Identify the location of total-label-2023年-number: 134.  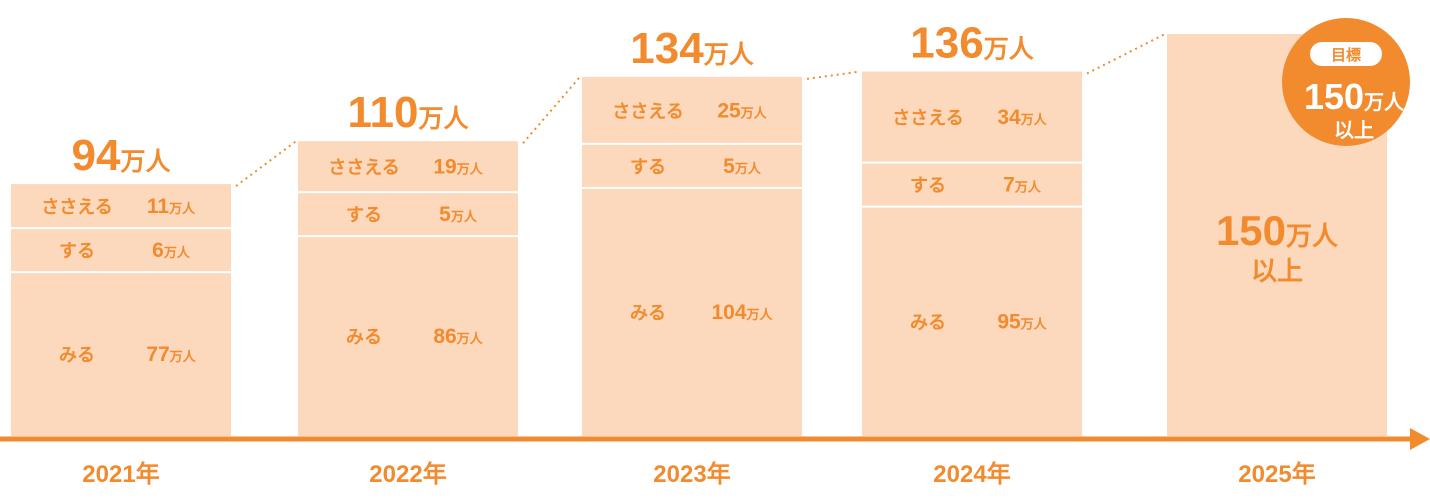
(667, 48).